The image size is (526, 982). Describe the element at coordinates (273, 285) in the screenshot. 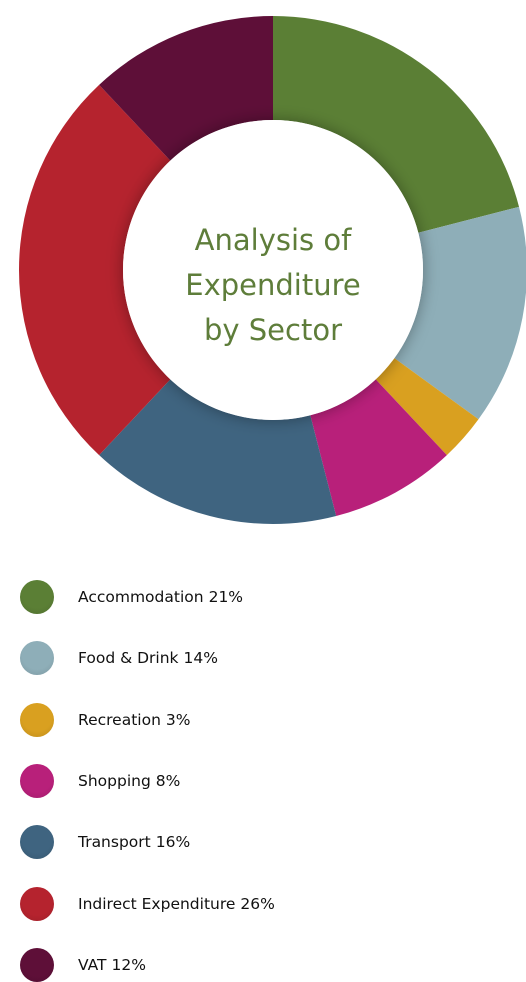

I see `chart-title: Analysis of Expenditure by Sector` at that location.